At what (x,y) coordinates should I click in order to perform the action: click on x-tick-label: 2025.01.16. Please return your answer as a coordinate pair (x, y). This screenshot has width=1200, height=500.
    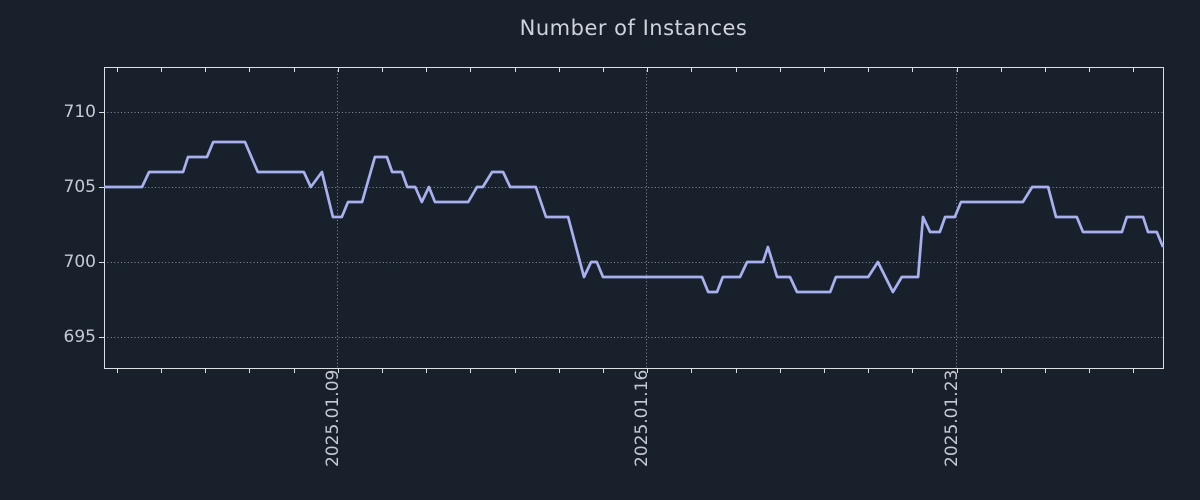
    Looking at the image, I should click on (642, 418).